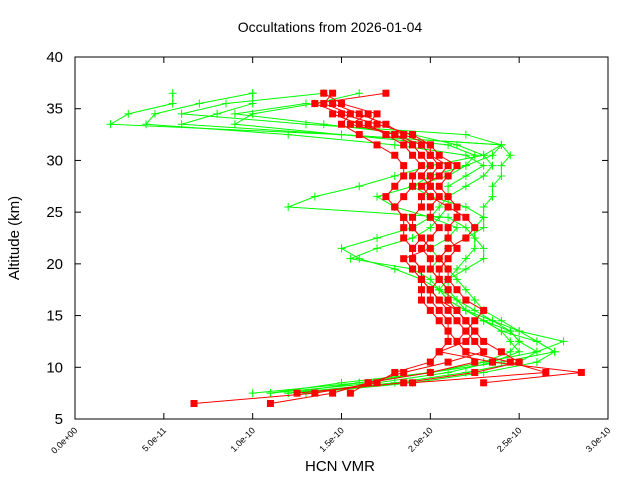 This screenshot has width=640, height=480. Describe the element at coordinates (331, 439) in the screenshot. I see `x-tick-label: 1.5e-10` at that location.